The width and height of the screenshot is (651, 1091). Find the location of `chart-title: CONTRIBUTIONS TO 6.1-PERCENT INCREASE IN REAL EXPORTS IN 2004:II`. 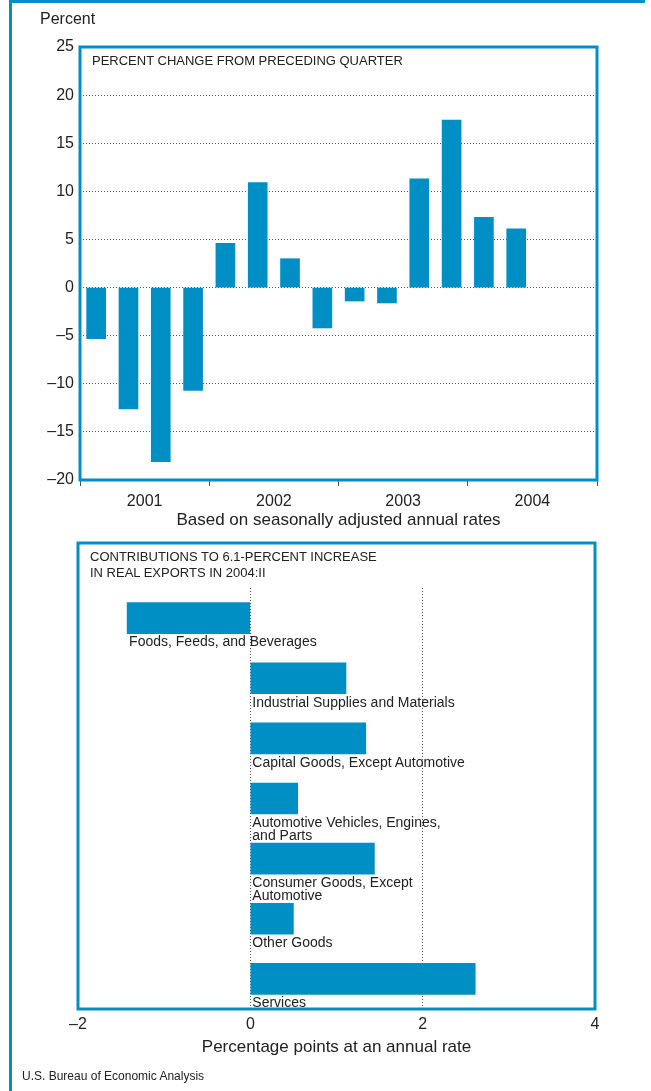

chart-title: CONTRIBUTIONS TO 6.1-PERCENT INCREASE IN REAL EXPORTS IN 2004:II is located at coordinates (234, 565).